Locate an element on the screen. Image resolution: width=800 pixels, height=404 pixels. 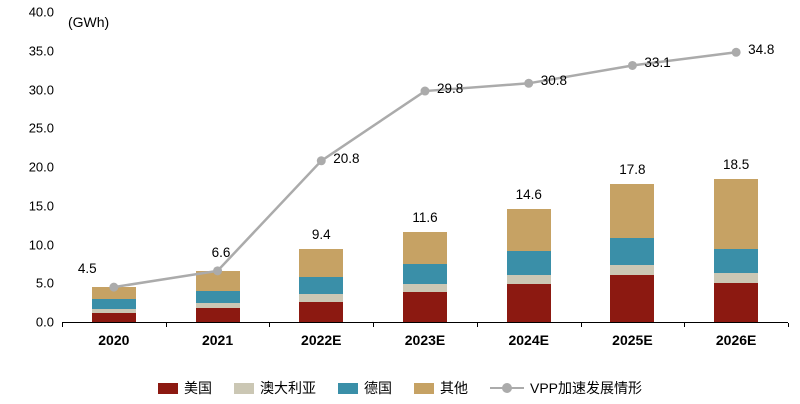
y-tick-label: 10.0 is located at coordinates (41, 244).